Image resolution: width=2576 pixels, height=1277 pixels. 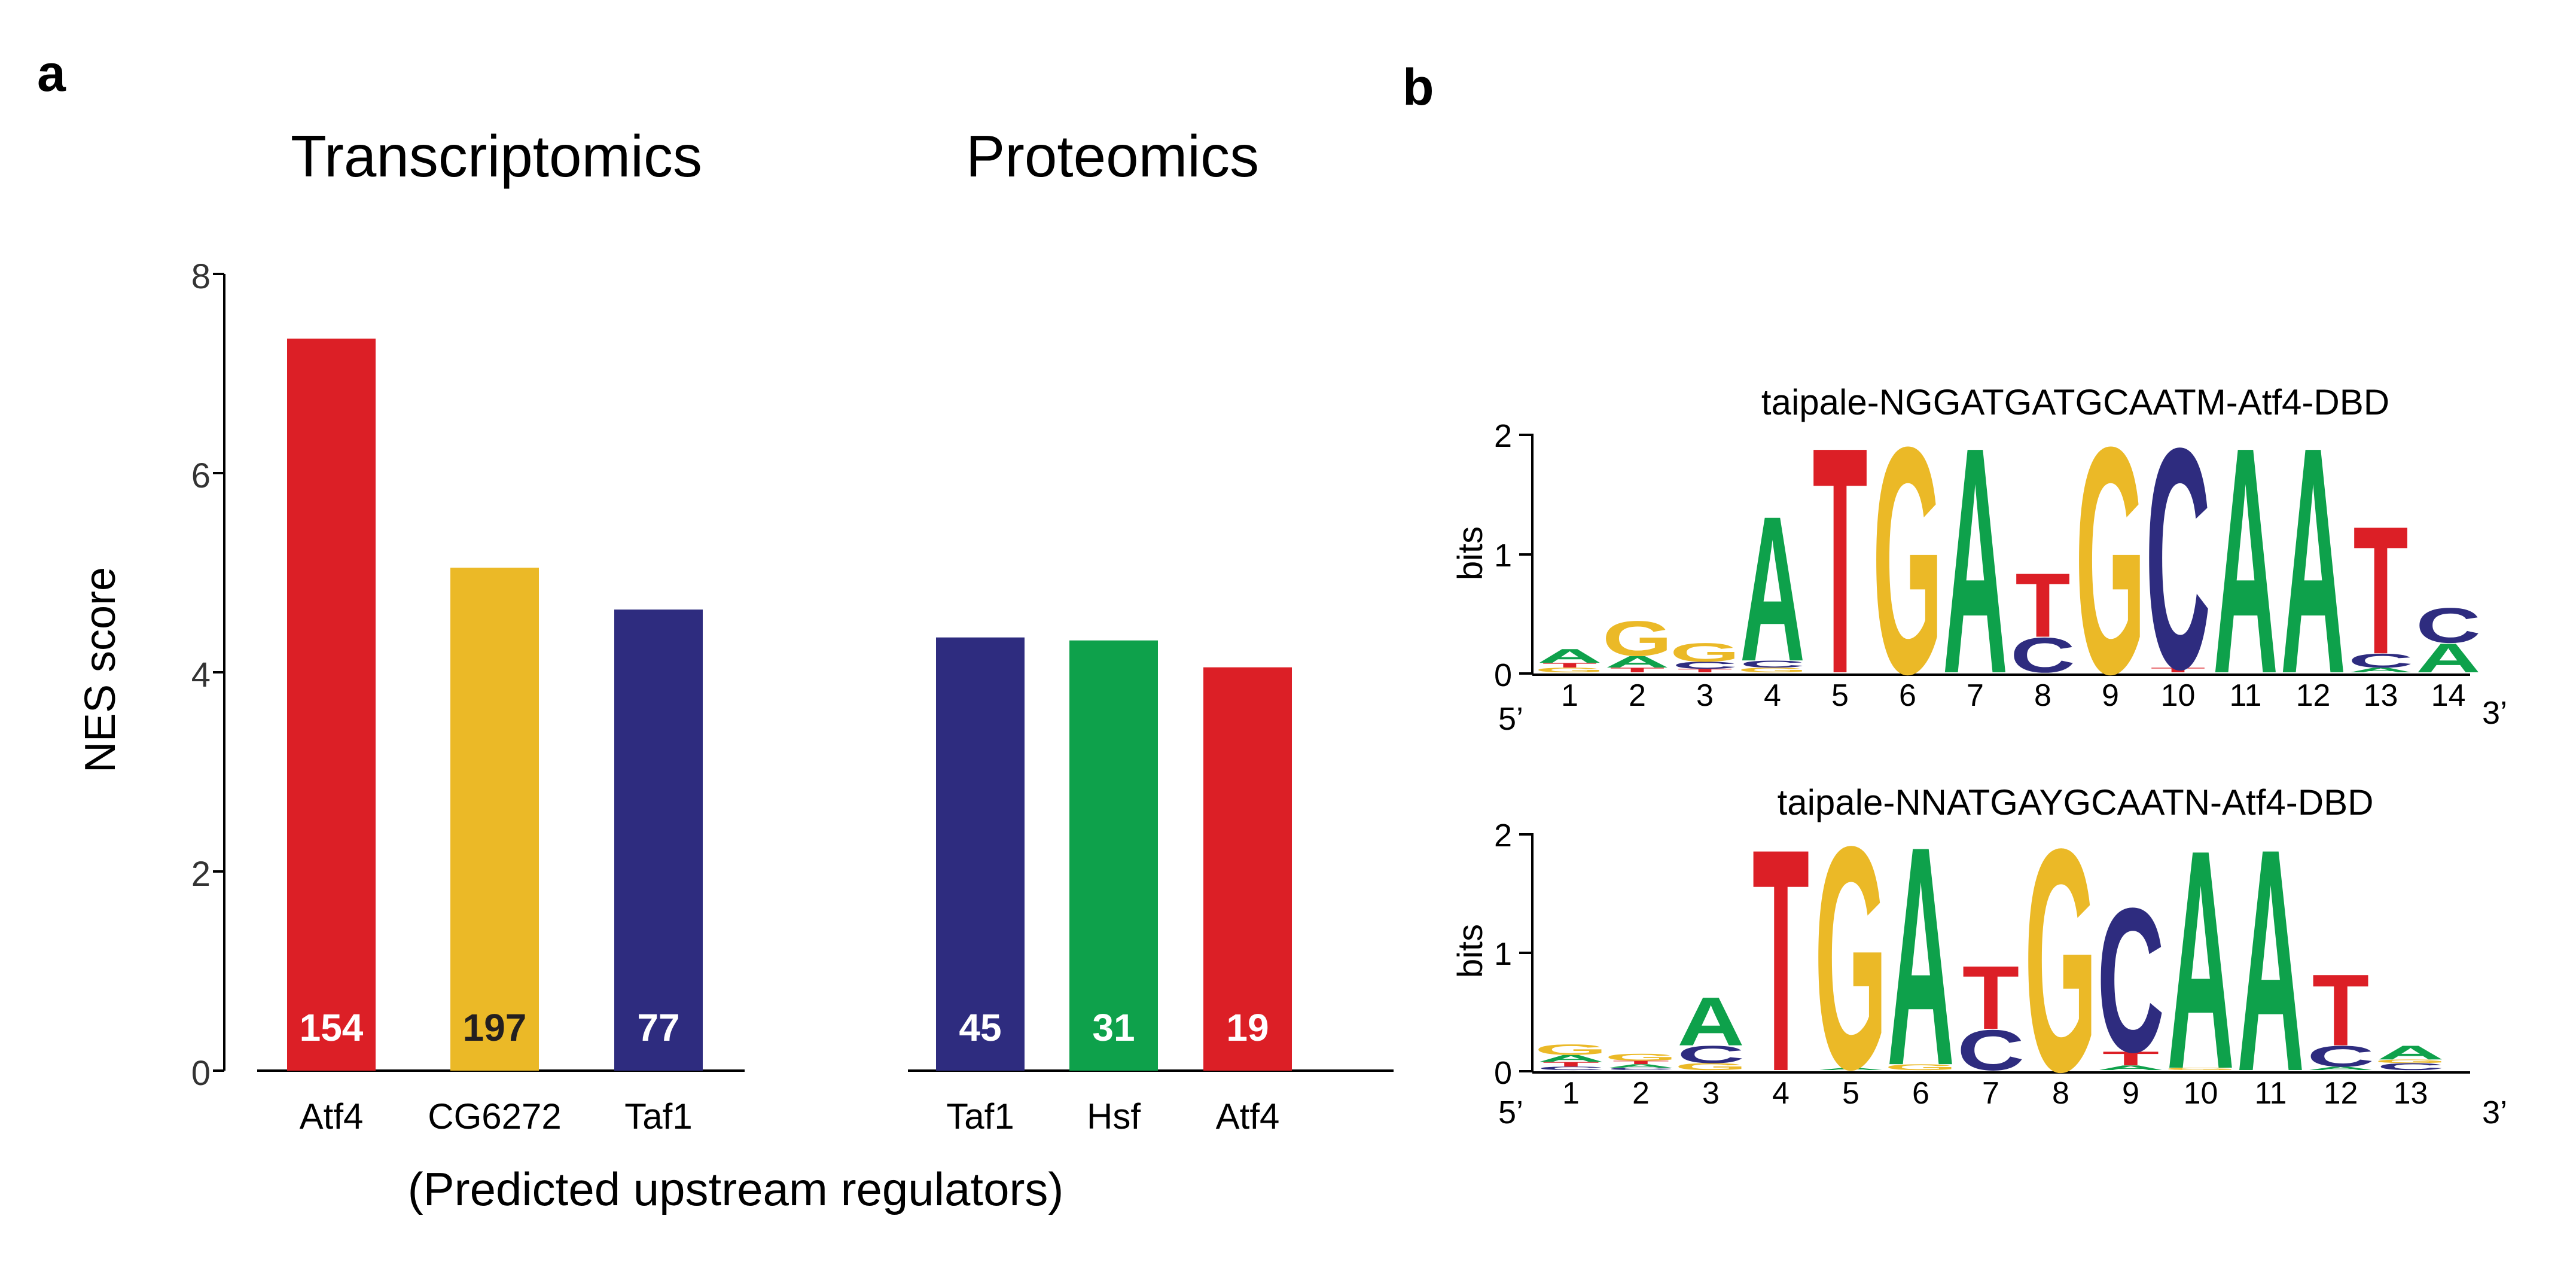 I want to click on x-tick-label: CG6272, so click(x=494, y=1116).